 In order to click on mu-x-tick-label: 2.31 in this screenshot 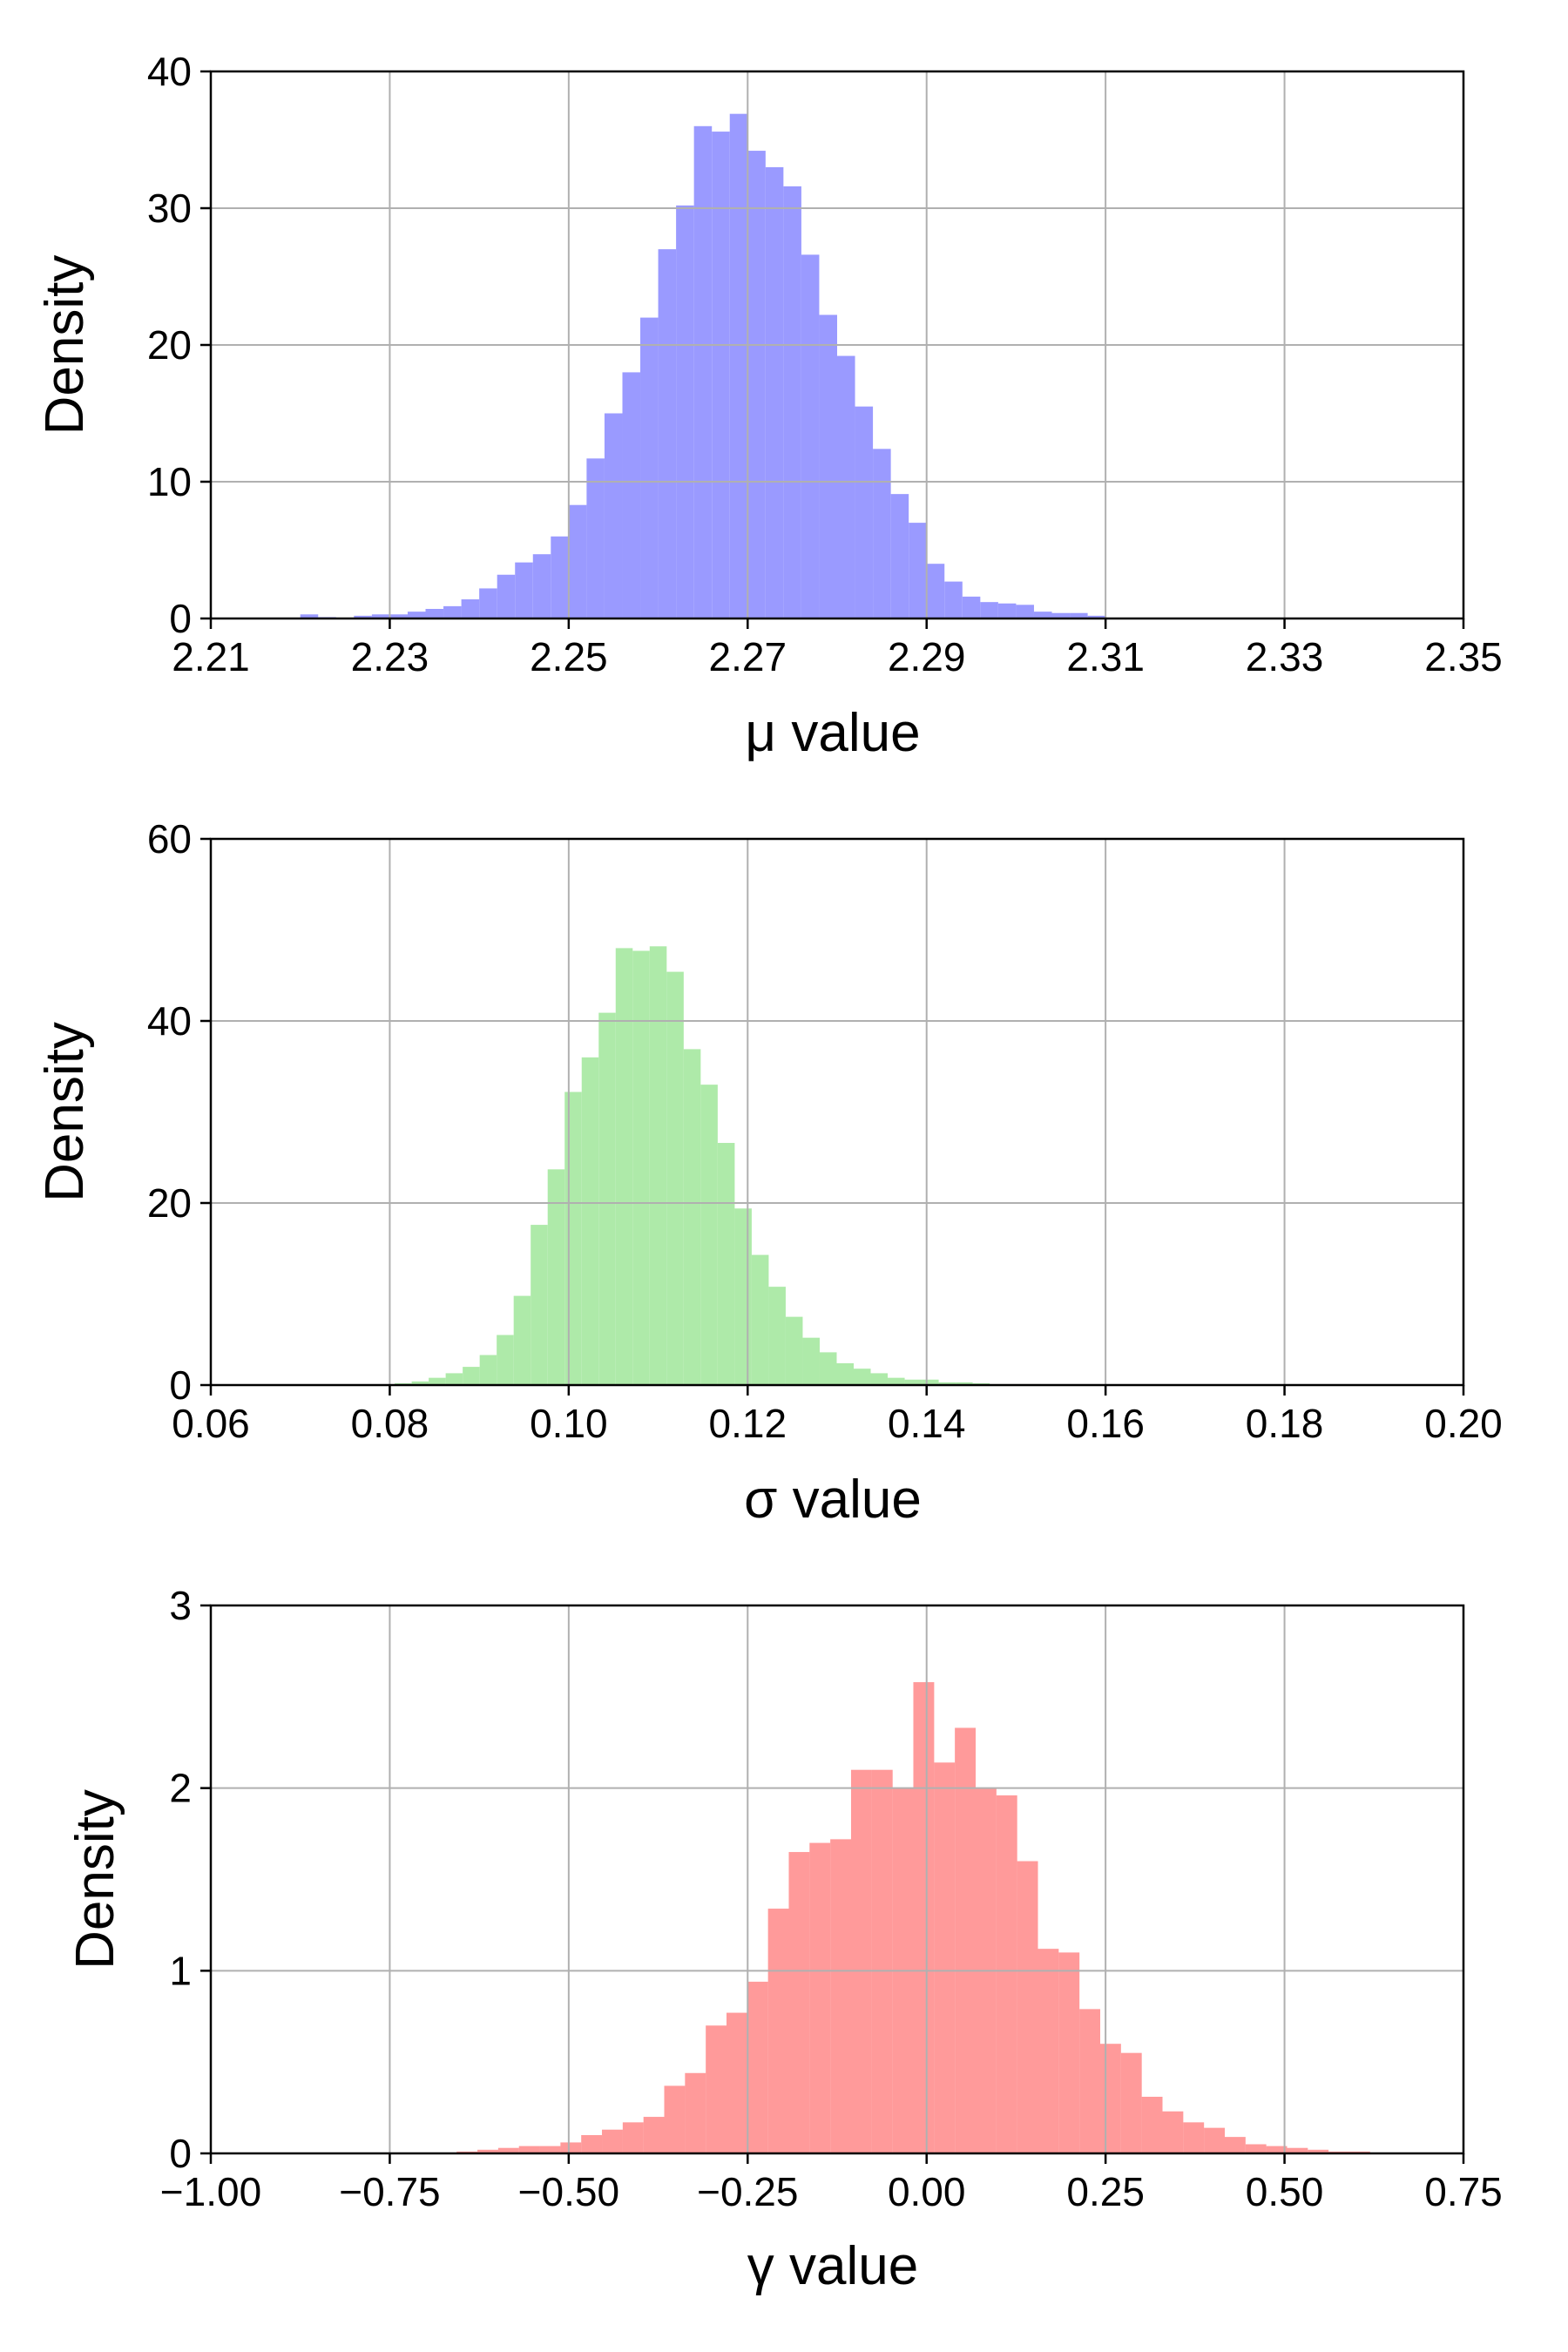, I will do `click(1105, 657)`.